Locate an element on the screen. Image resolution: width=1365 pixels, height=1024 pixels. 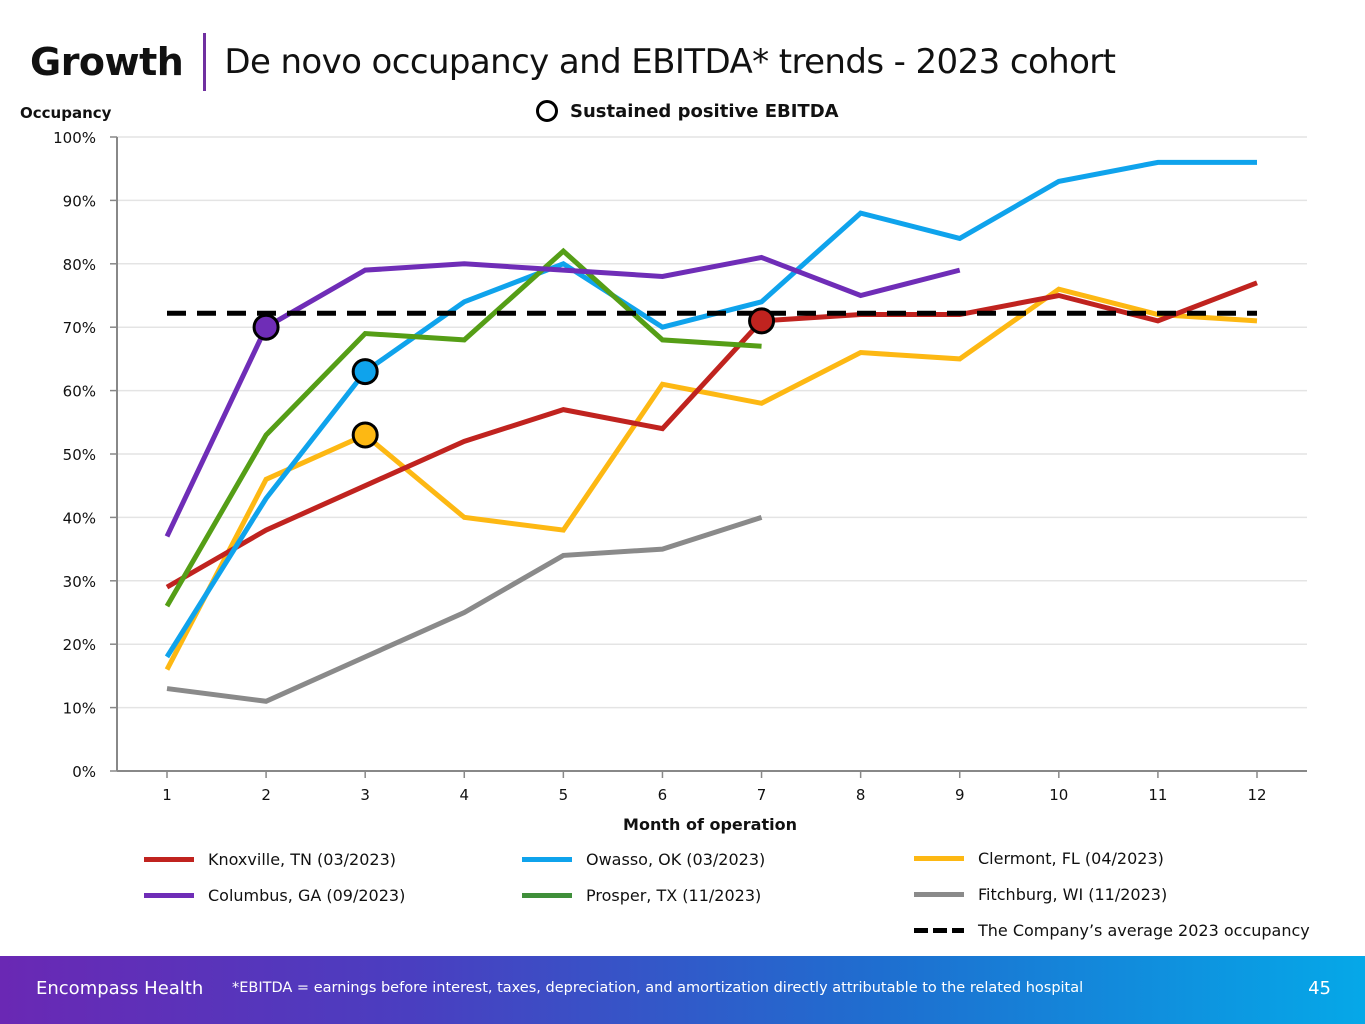
hollow-circle-icon is located at coordinates (547, 111).